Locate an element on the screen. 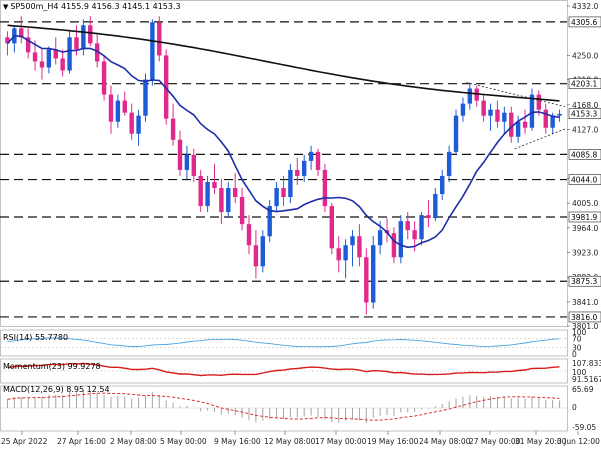  y-tick-label: 4168.0 is located at coordinates (585, 105).